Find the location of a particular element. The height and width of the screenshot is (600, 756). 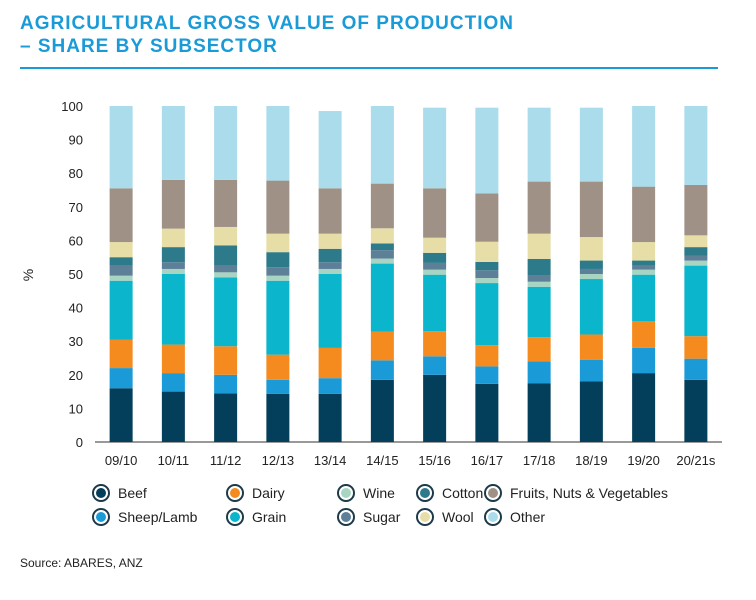

legend-item: Other is located at coordinates (514, 517).